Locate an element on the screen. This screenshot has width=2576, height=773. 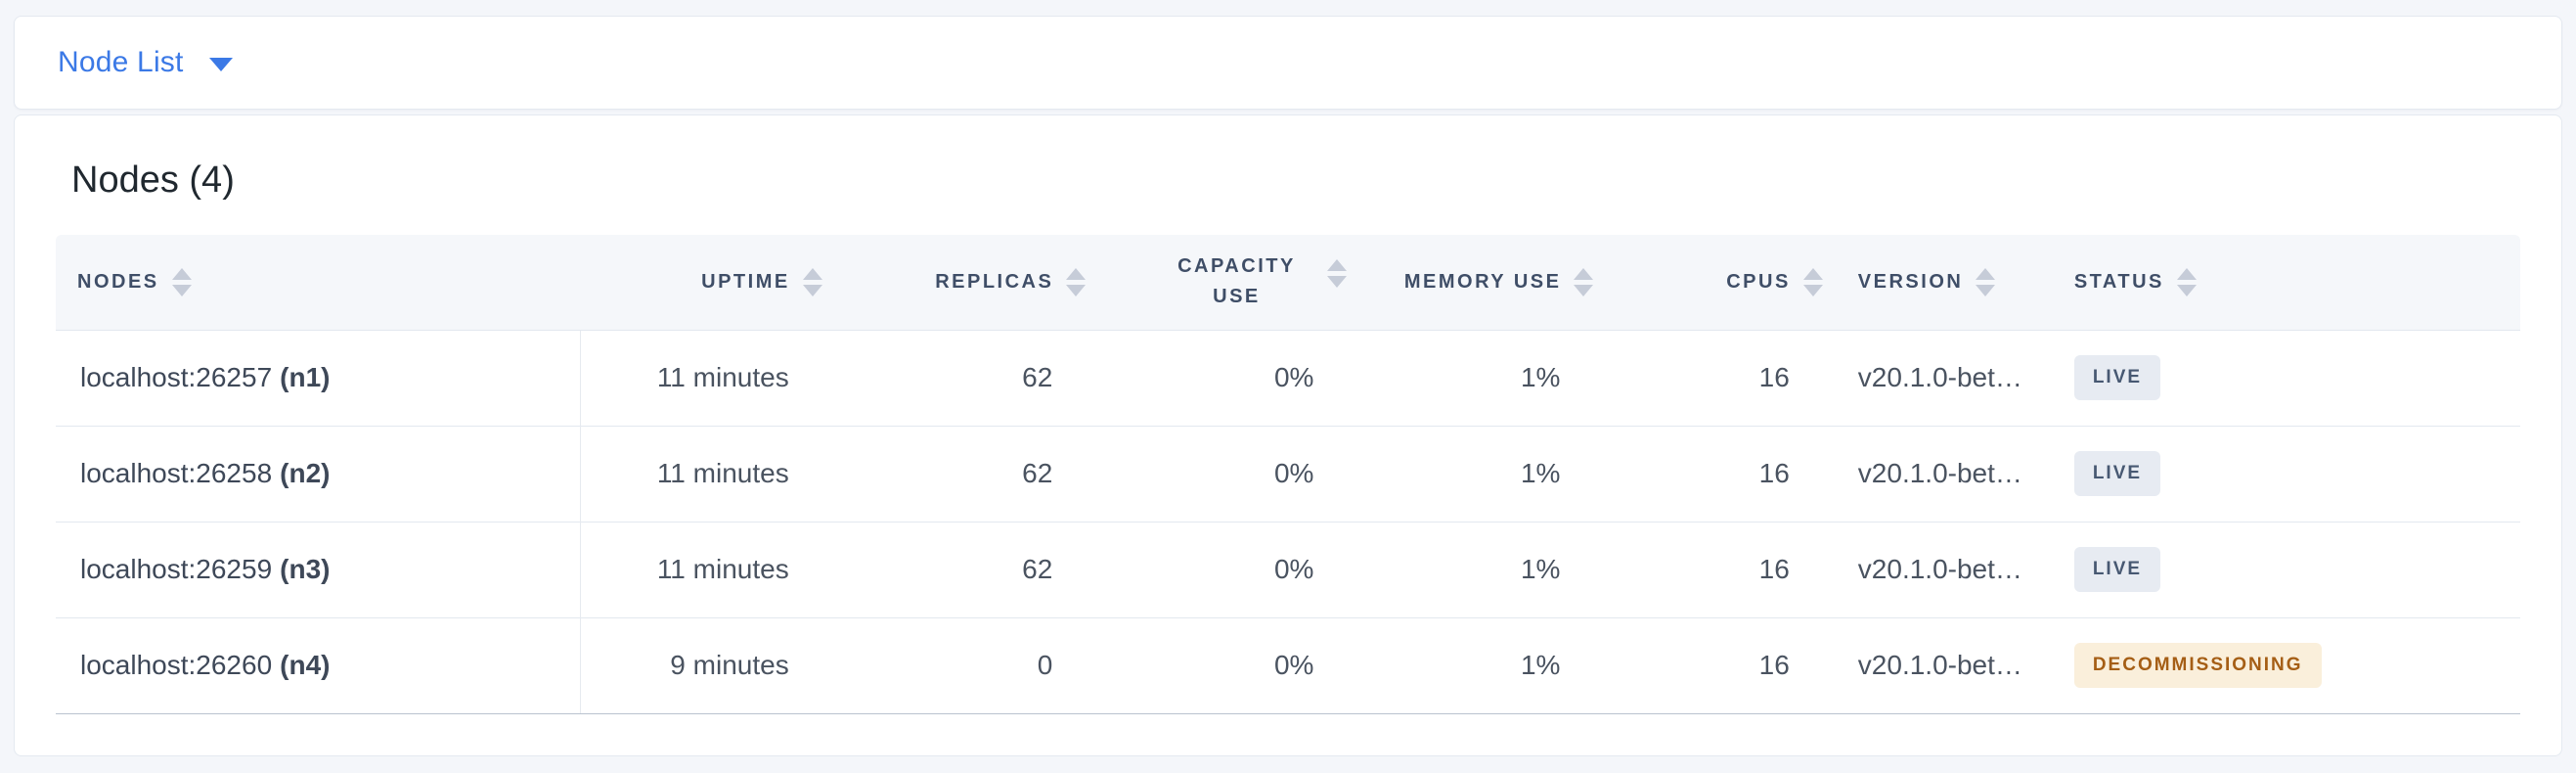
node-id: (n4) is located at coordinates (306, 665).